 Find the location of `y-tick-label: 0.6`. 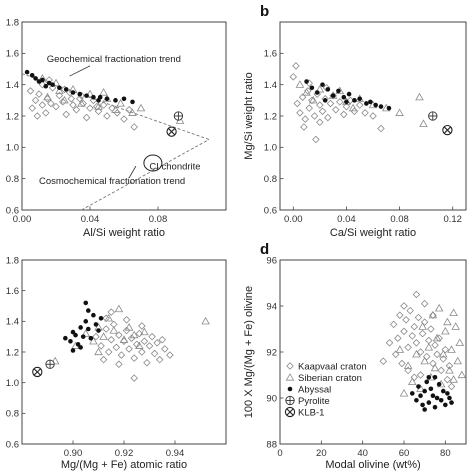

y-tick-label: 0.6 is located at coordinates (12, 210).